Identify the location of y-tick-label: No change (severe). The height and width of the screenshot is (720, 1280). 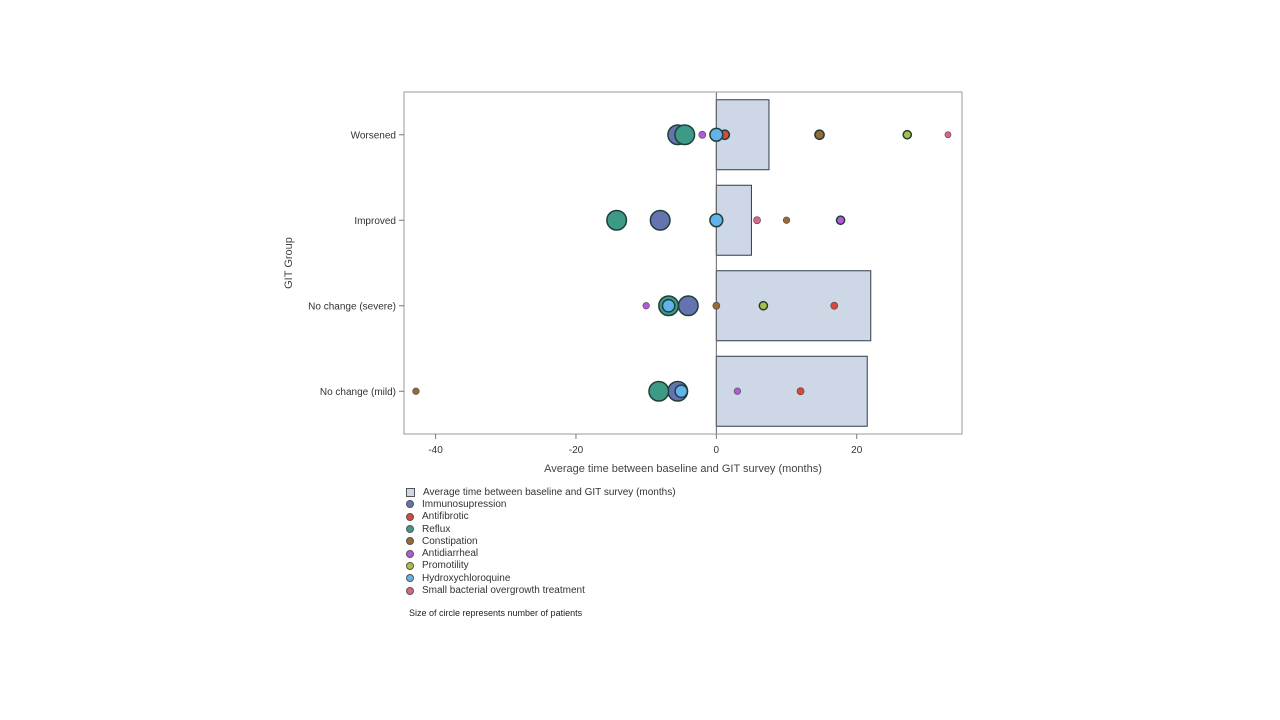
(352, 306).